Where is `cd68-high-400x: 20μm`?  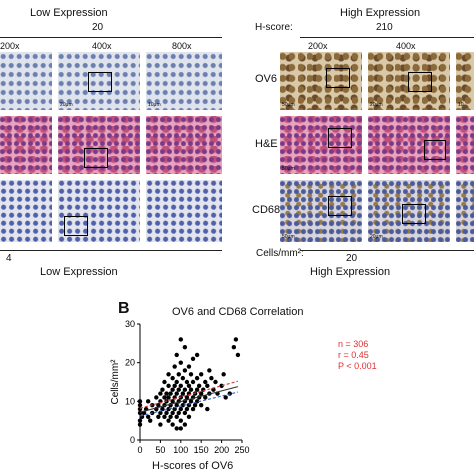
cd68-high-400x: 20μm is located at coordinates (409, 211).